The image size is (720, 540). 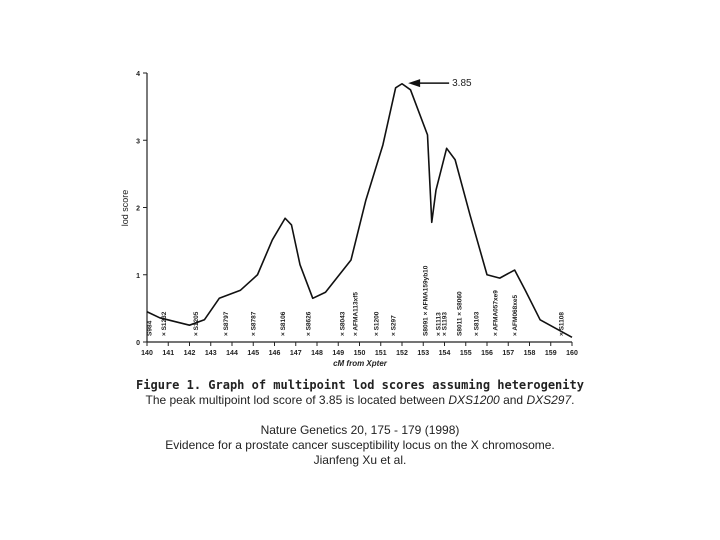 I want to click on marker-label: × S1200, so click(x=377, y=323).